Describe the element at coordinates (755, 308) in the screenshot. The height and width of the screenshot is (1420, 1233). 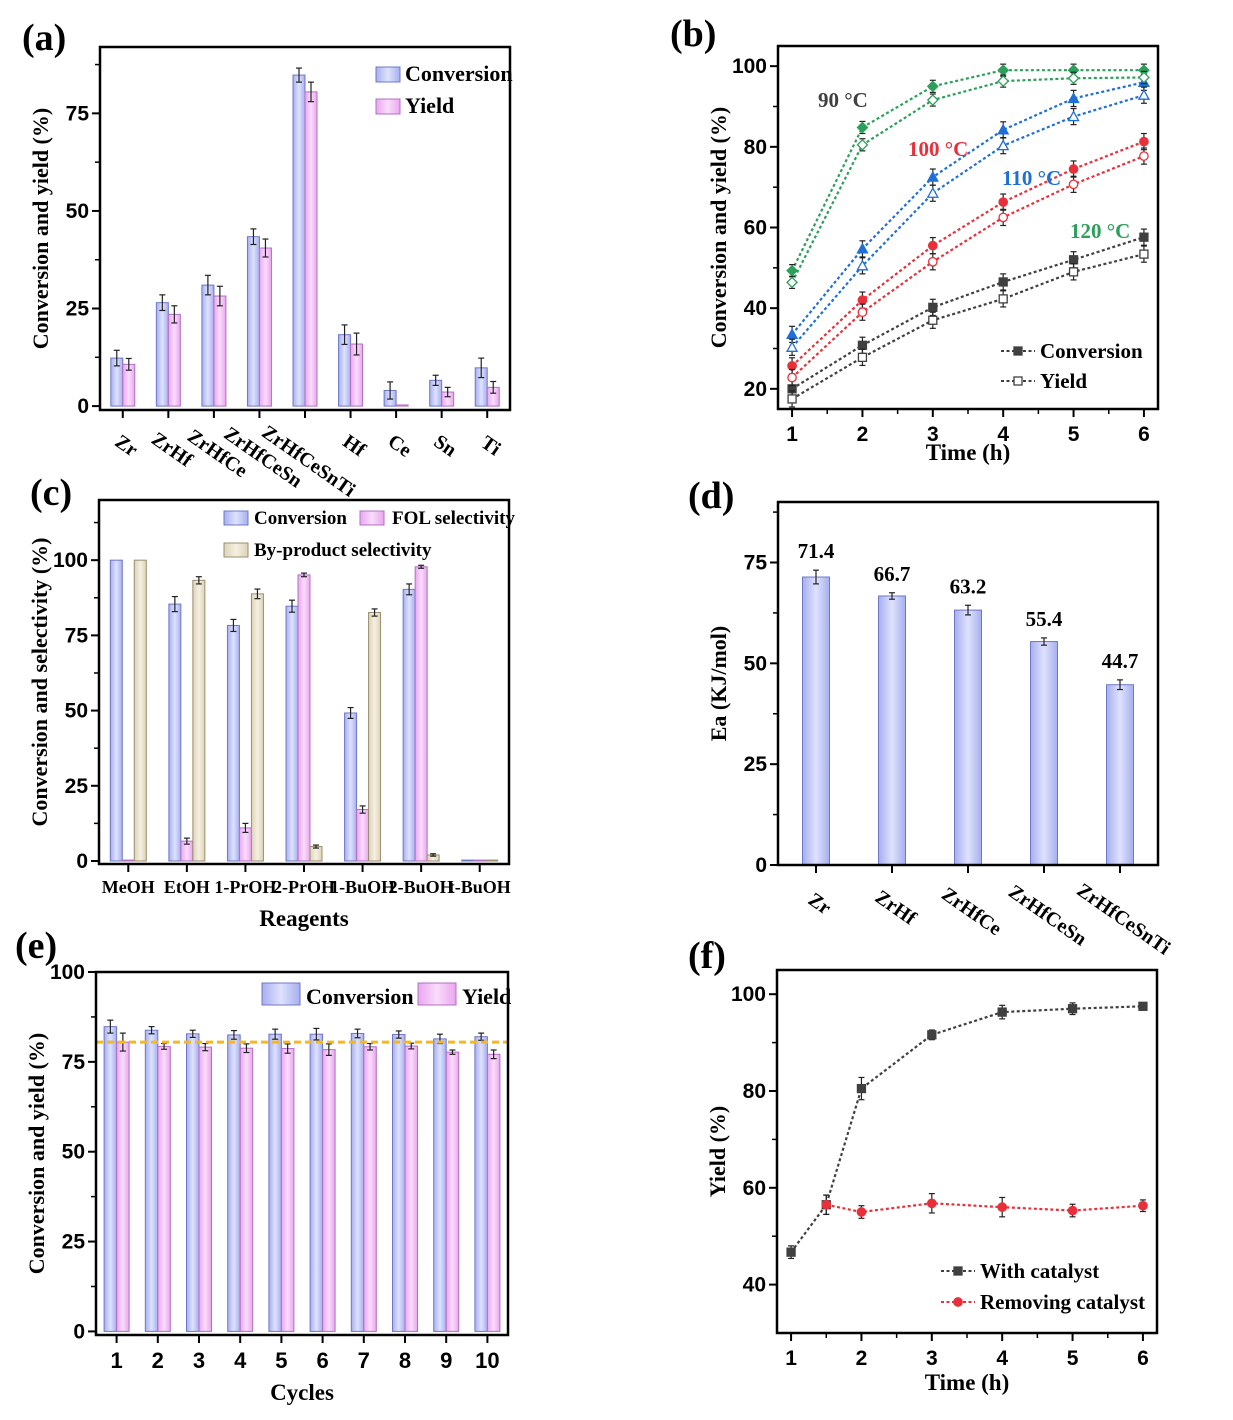
I see `y-tick-label: 40` at that location.